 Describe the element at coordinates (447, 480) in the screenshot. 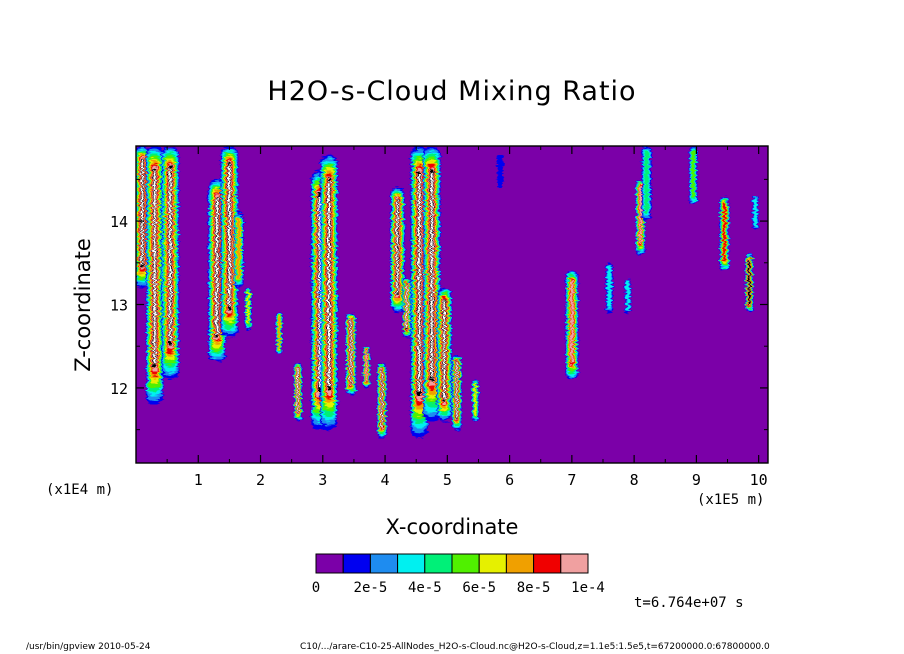

I see `x-tick-label: 5` at that location.